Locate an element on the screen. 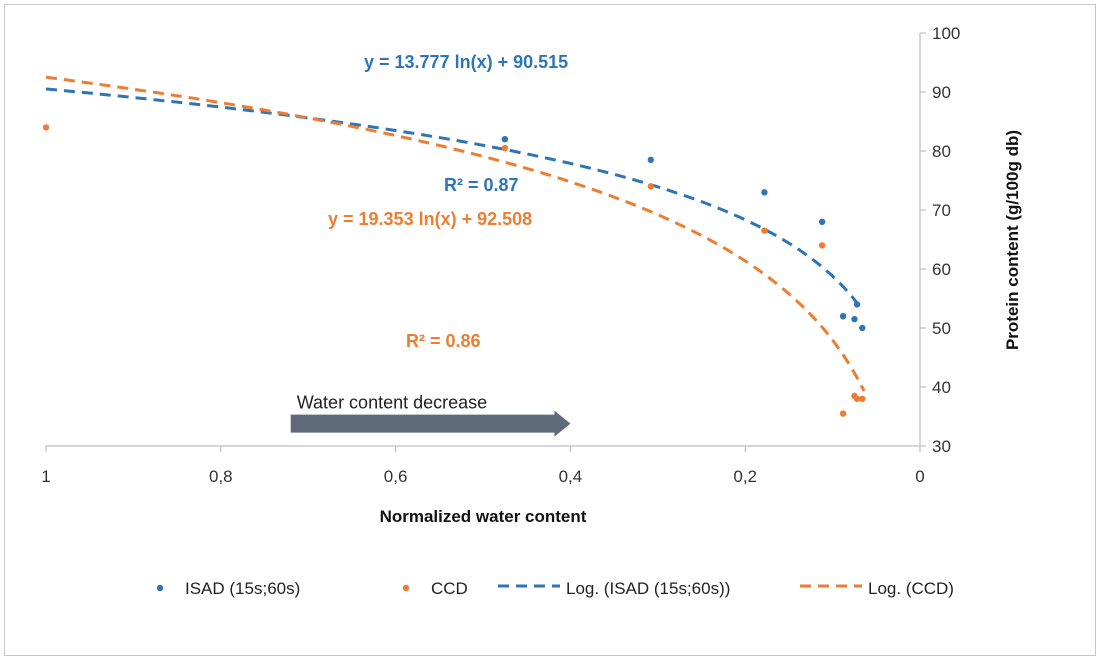 The image size is (1102, 662). y-tick-label: 30 is located at coordinates (941, 446).